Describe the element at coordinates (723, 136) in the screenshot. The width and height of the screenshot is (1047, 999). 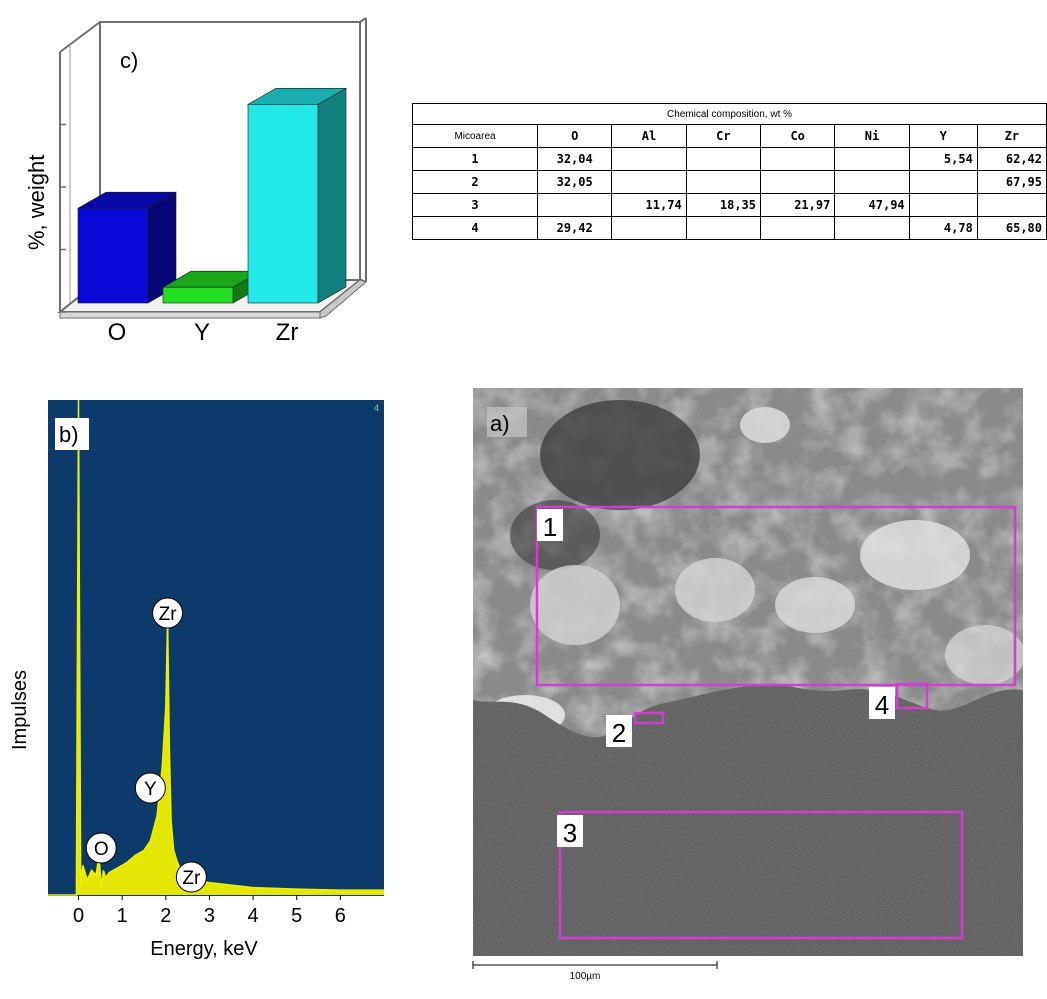
I see `column-header: Cr` at that location.